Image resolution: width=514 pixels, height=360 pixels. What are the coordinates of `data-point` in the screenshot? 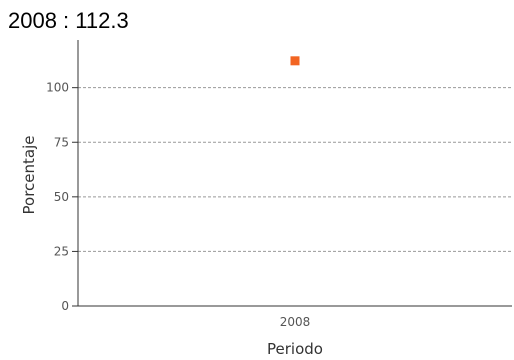 It's located at (295, 61).